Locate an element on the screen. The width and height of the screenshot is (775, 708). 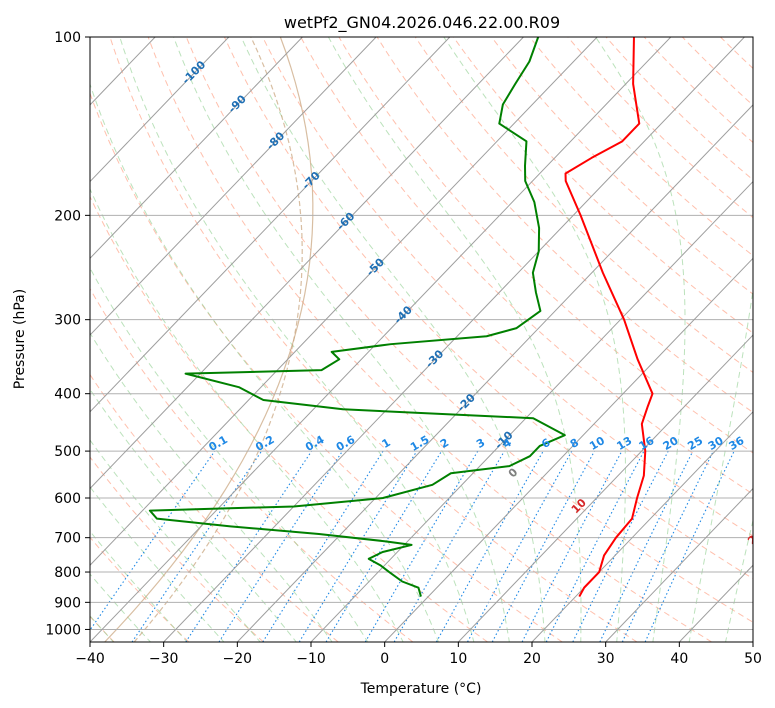
x-tick-label: −40 is located at coordinates (90, 659).